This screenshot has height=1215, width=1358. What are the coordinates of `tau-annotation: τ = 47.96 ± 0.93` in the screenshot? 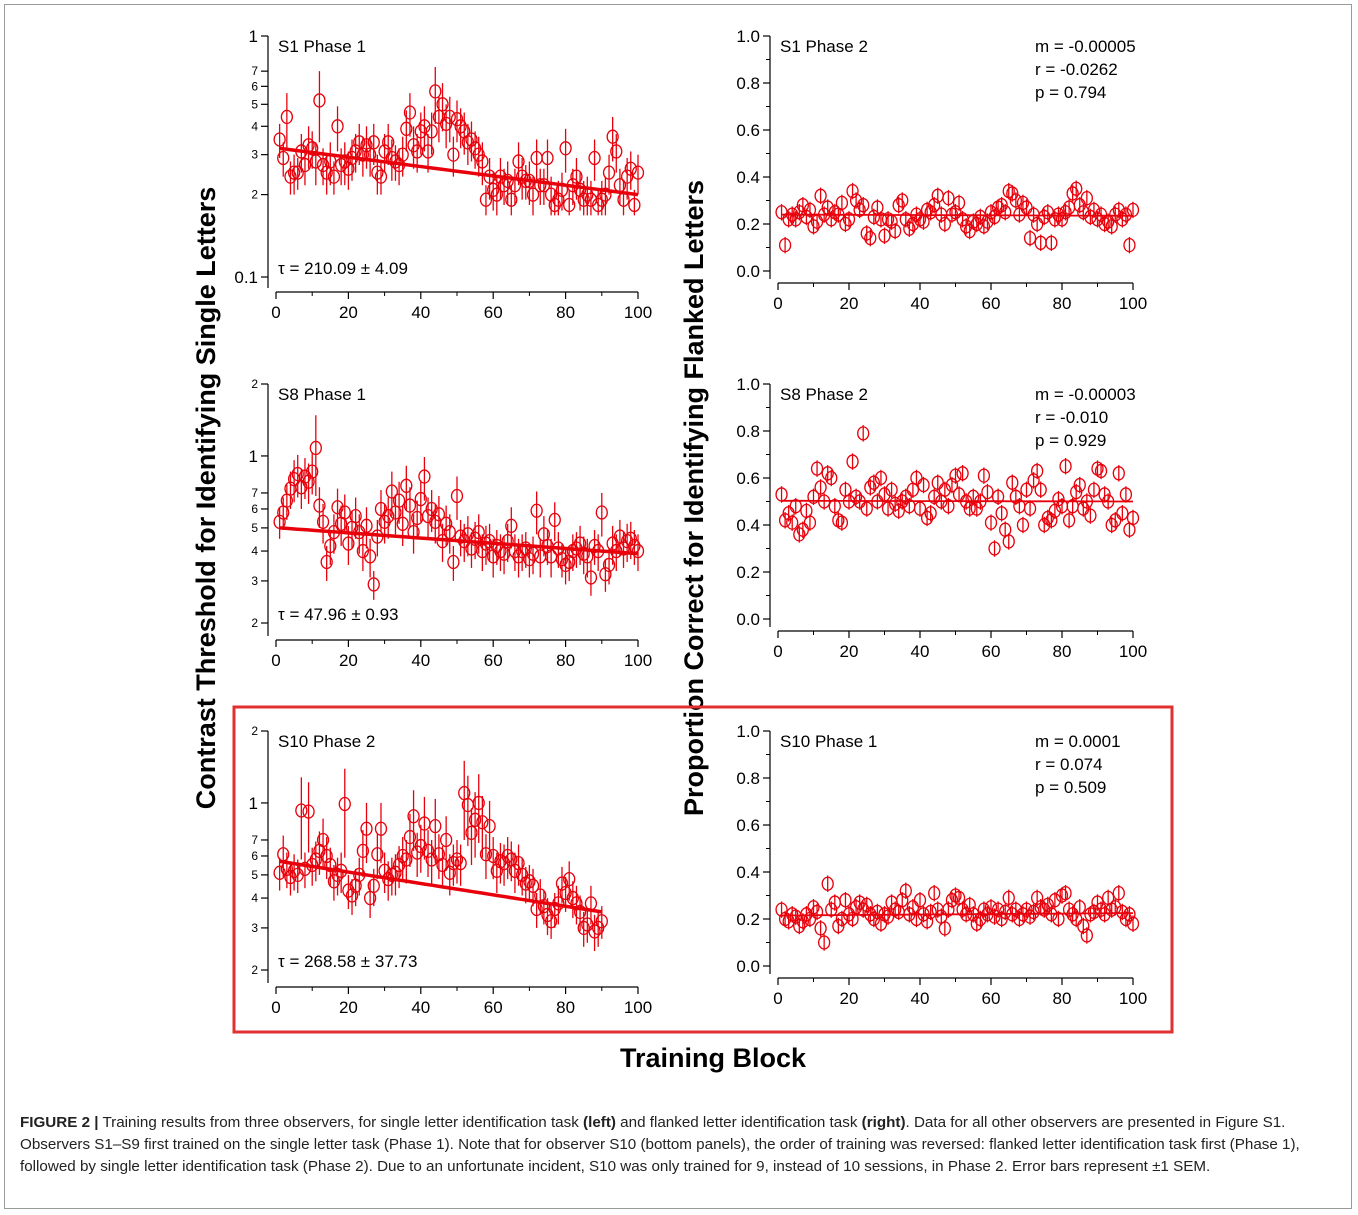 It's located at (338, 614).